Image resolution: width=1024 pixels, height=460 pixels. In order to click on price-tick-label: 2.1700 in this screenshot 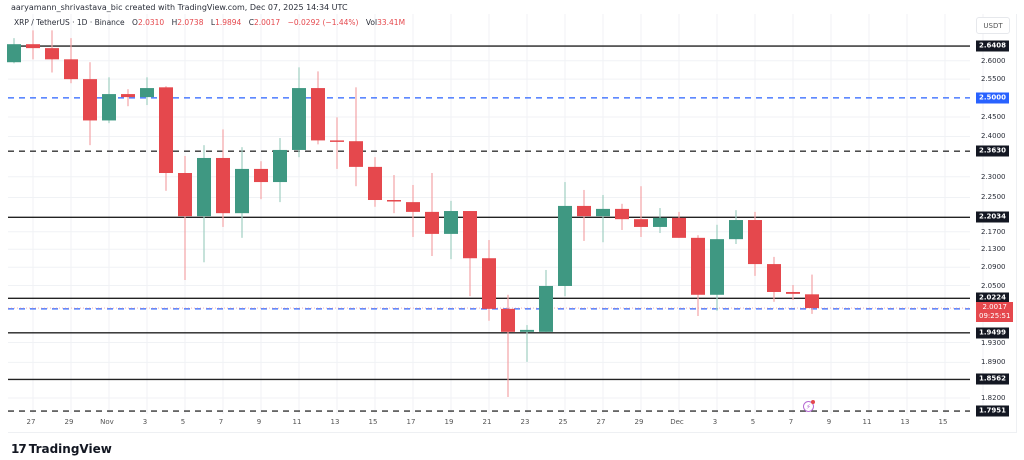, I will do `click(993, 231)`.